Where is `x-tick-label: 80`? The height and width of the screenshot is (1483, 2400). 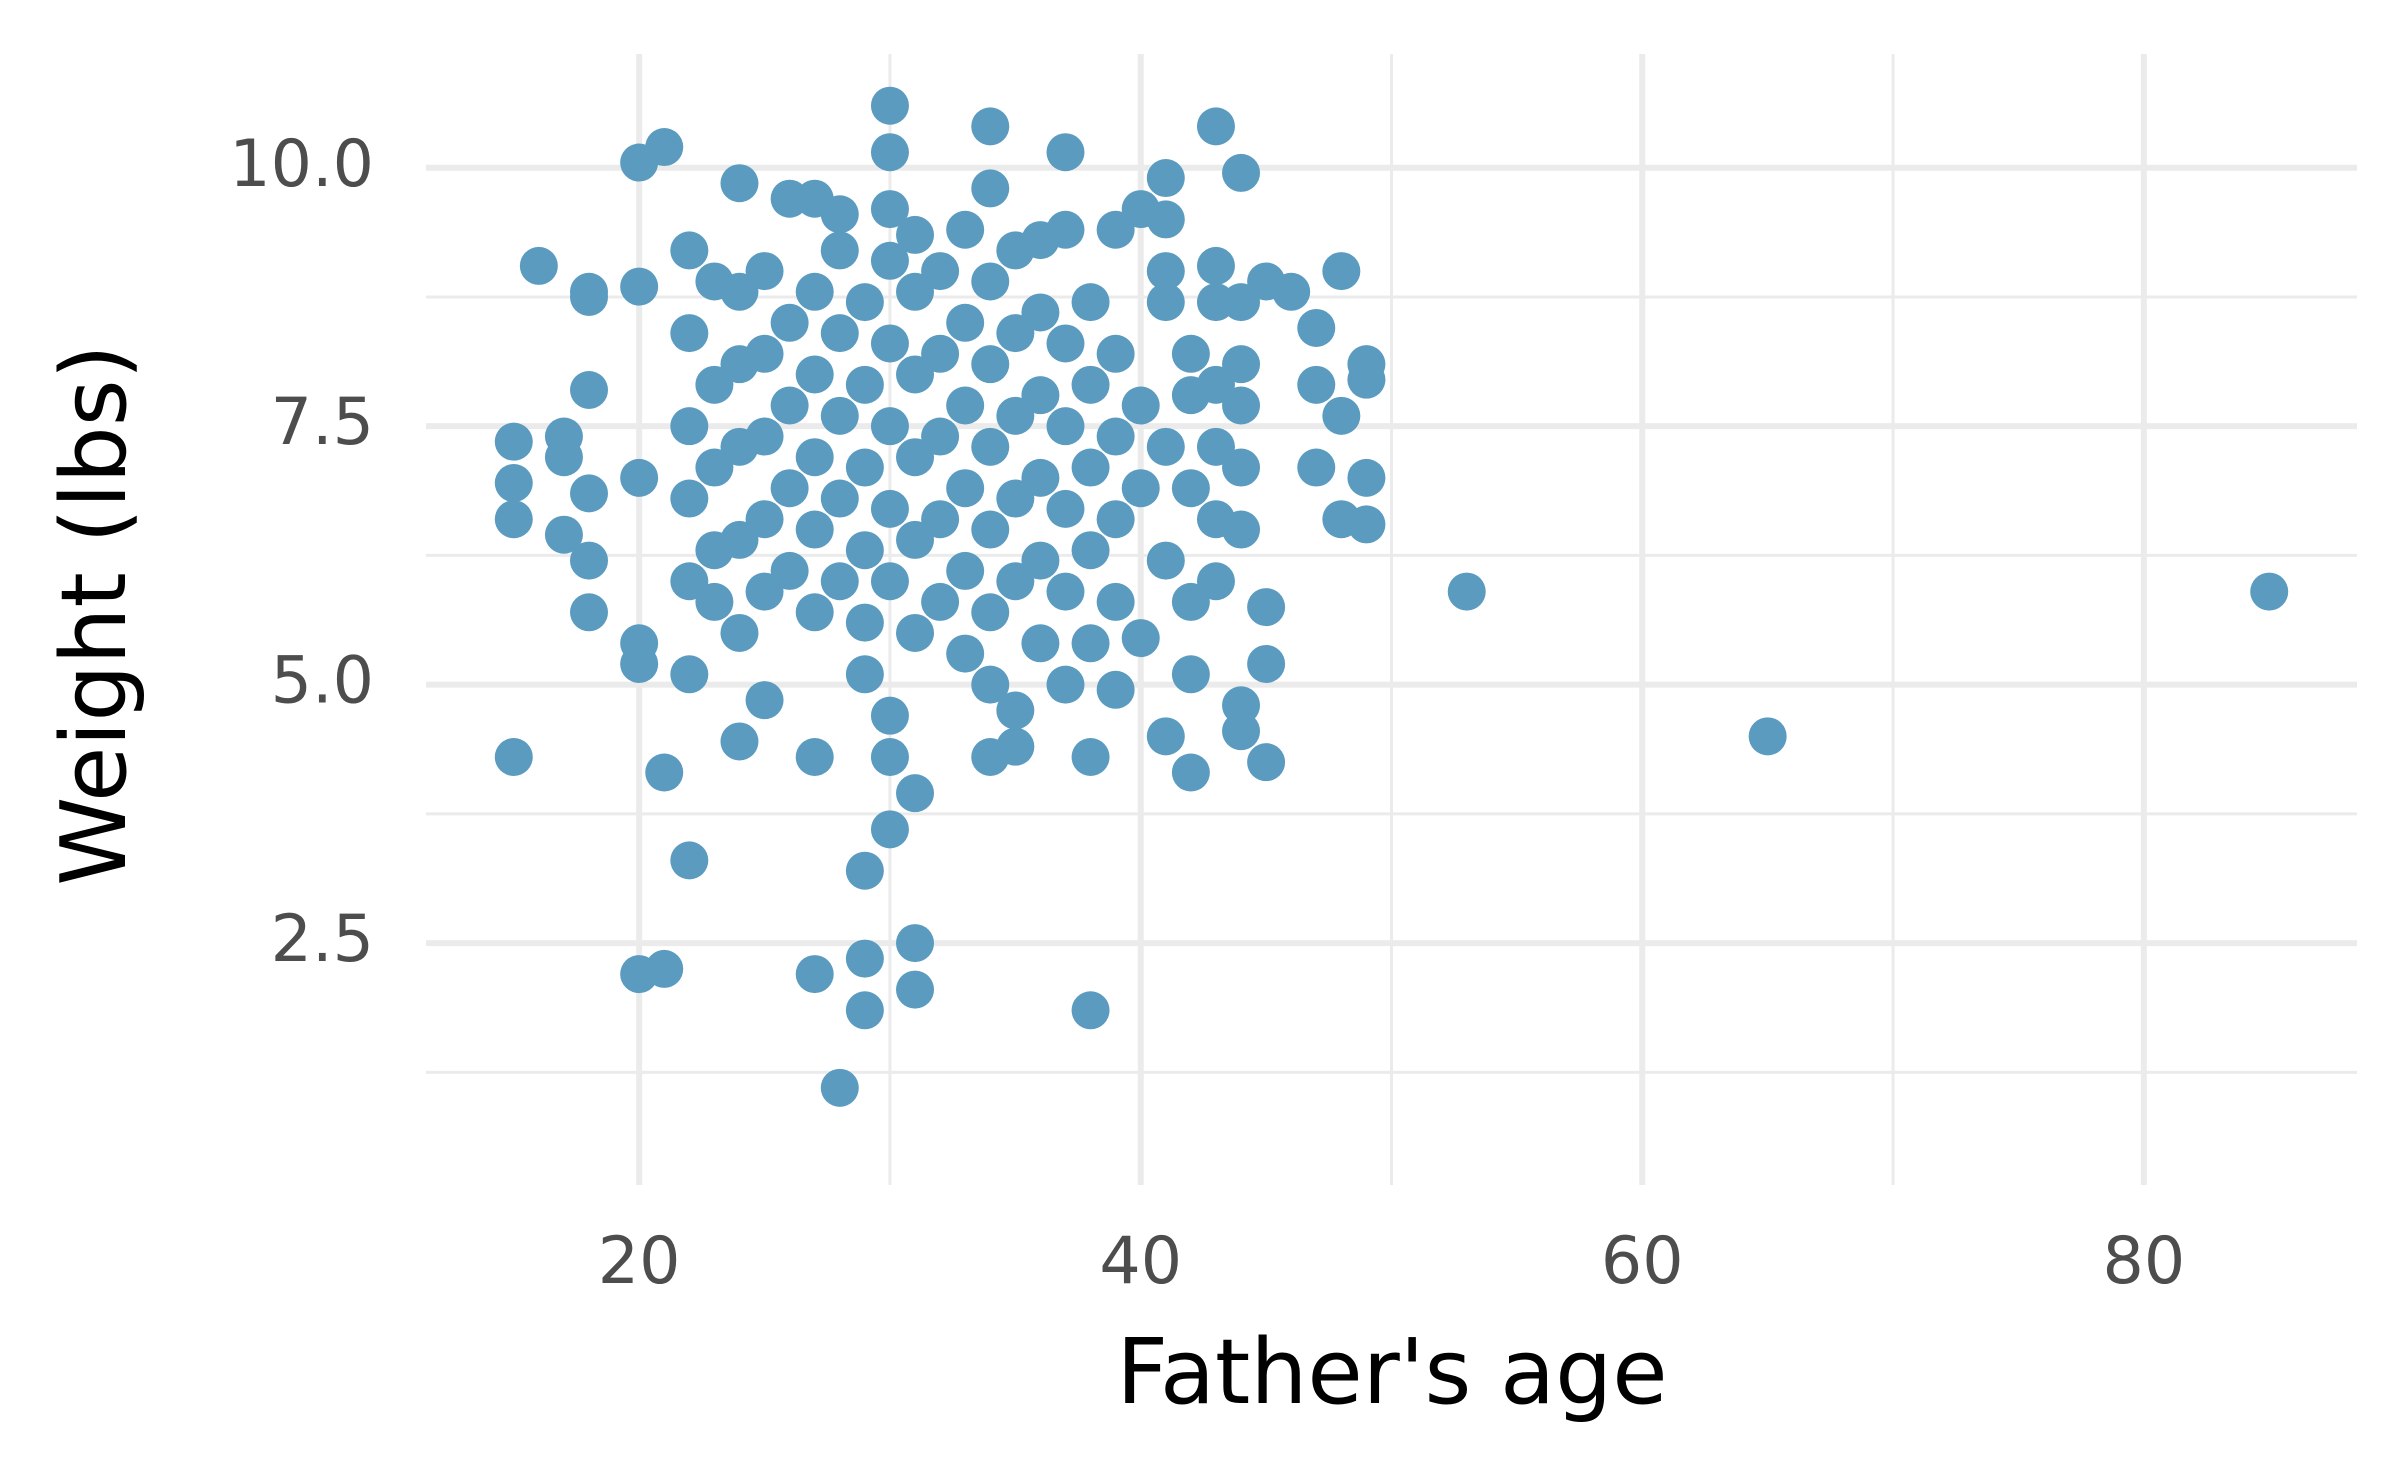 x-tick-label: 80 is located at coordinates (2143, 1261).